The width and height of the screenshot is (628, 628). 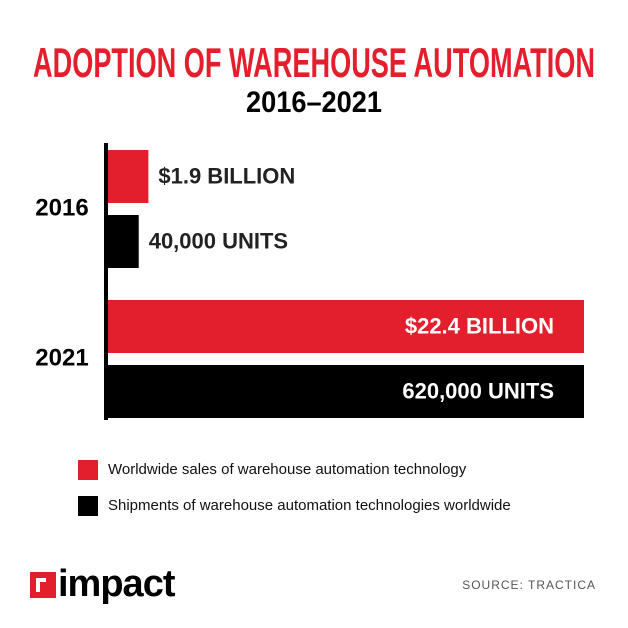 What do you see at coordinates (61, 357) in the screenshot?
I see `category-label: 2021` at bounding box center [61, 357].